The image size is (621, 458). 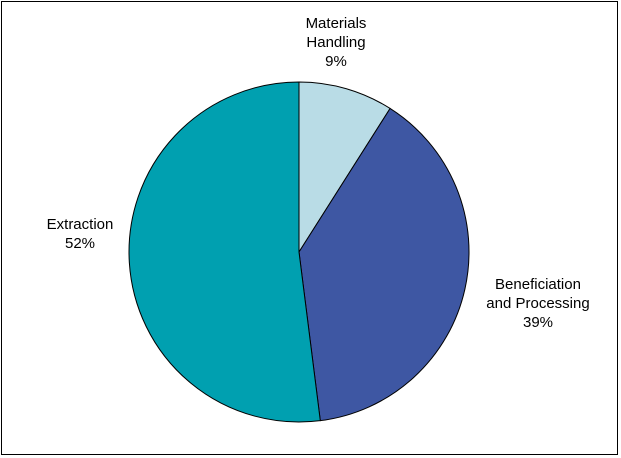 I want to click on label-beneficiation-processing-line: and Processing, so click(x=537, y=303).